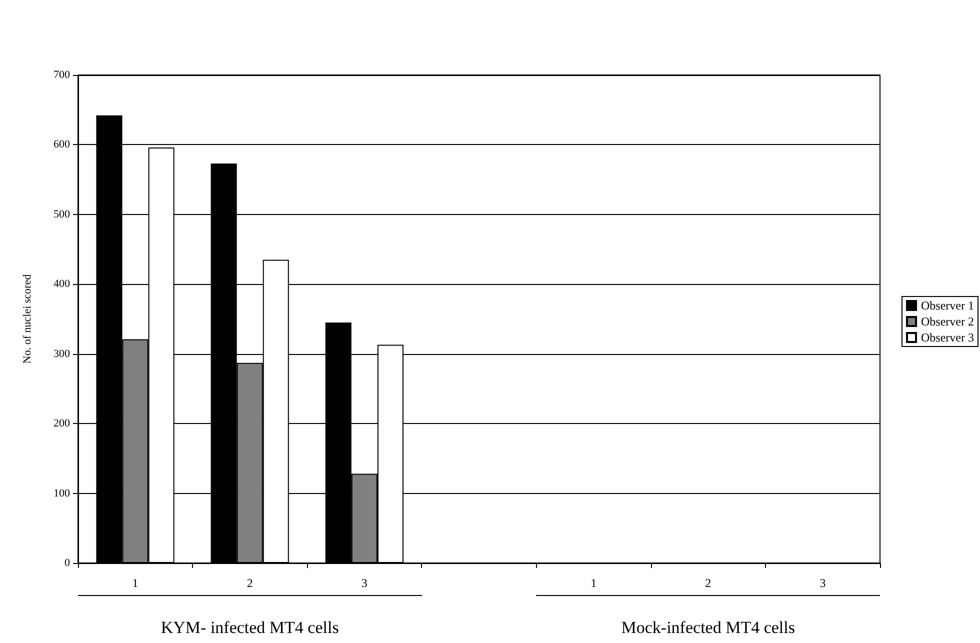  Describe the element at coordinates (947, 337) in the screenshot. I see `legend-label: Observer 3` at that location.